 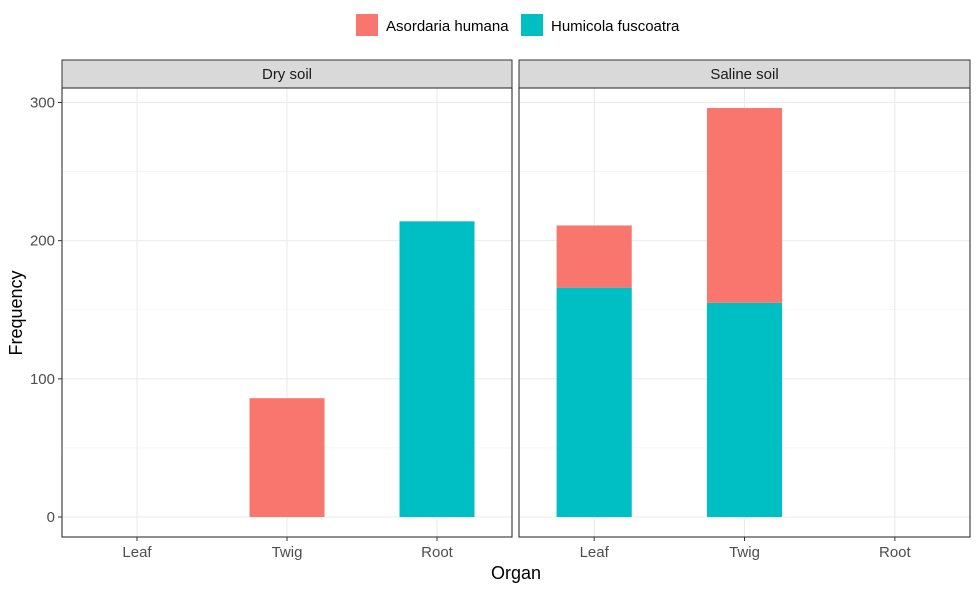 I want to click on y-tick-label: 300, so click(x=42, y=103).